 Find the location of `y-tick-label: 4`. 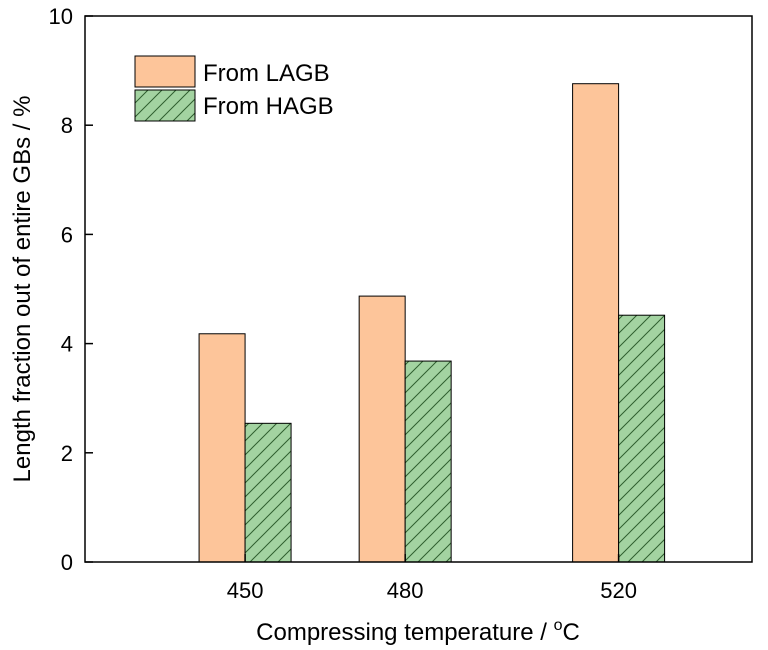

y-tick-label: 4 is located at coordinates (67, 344).